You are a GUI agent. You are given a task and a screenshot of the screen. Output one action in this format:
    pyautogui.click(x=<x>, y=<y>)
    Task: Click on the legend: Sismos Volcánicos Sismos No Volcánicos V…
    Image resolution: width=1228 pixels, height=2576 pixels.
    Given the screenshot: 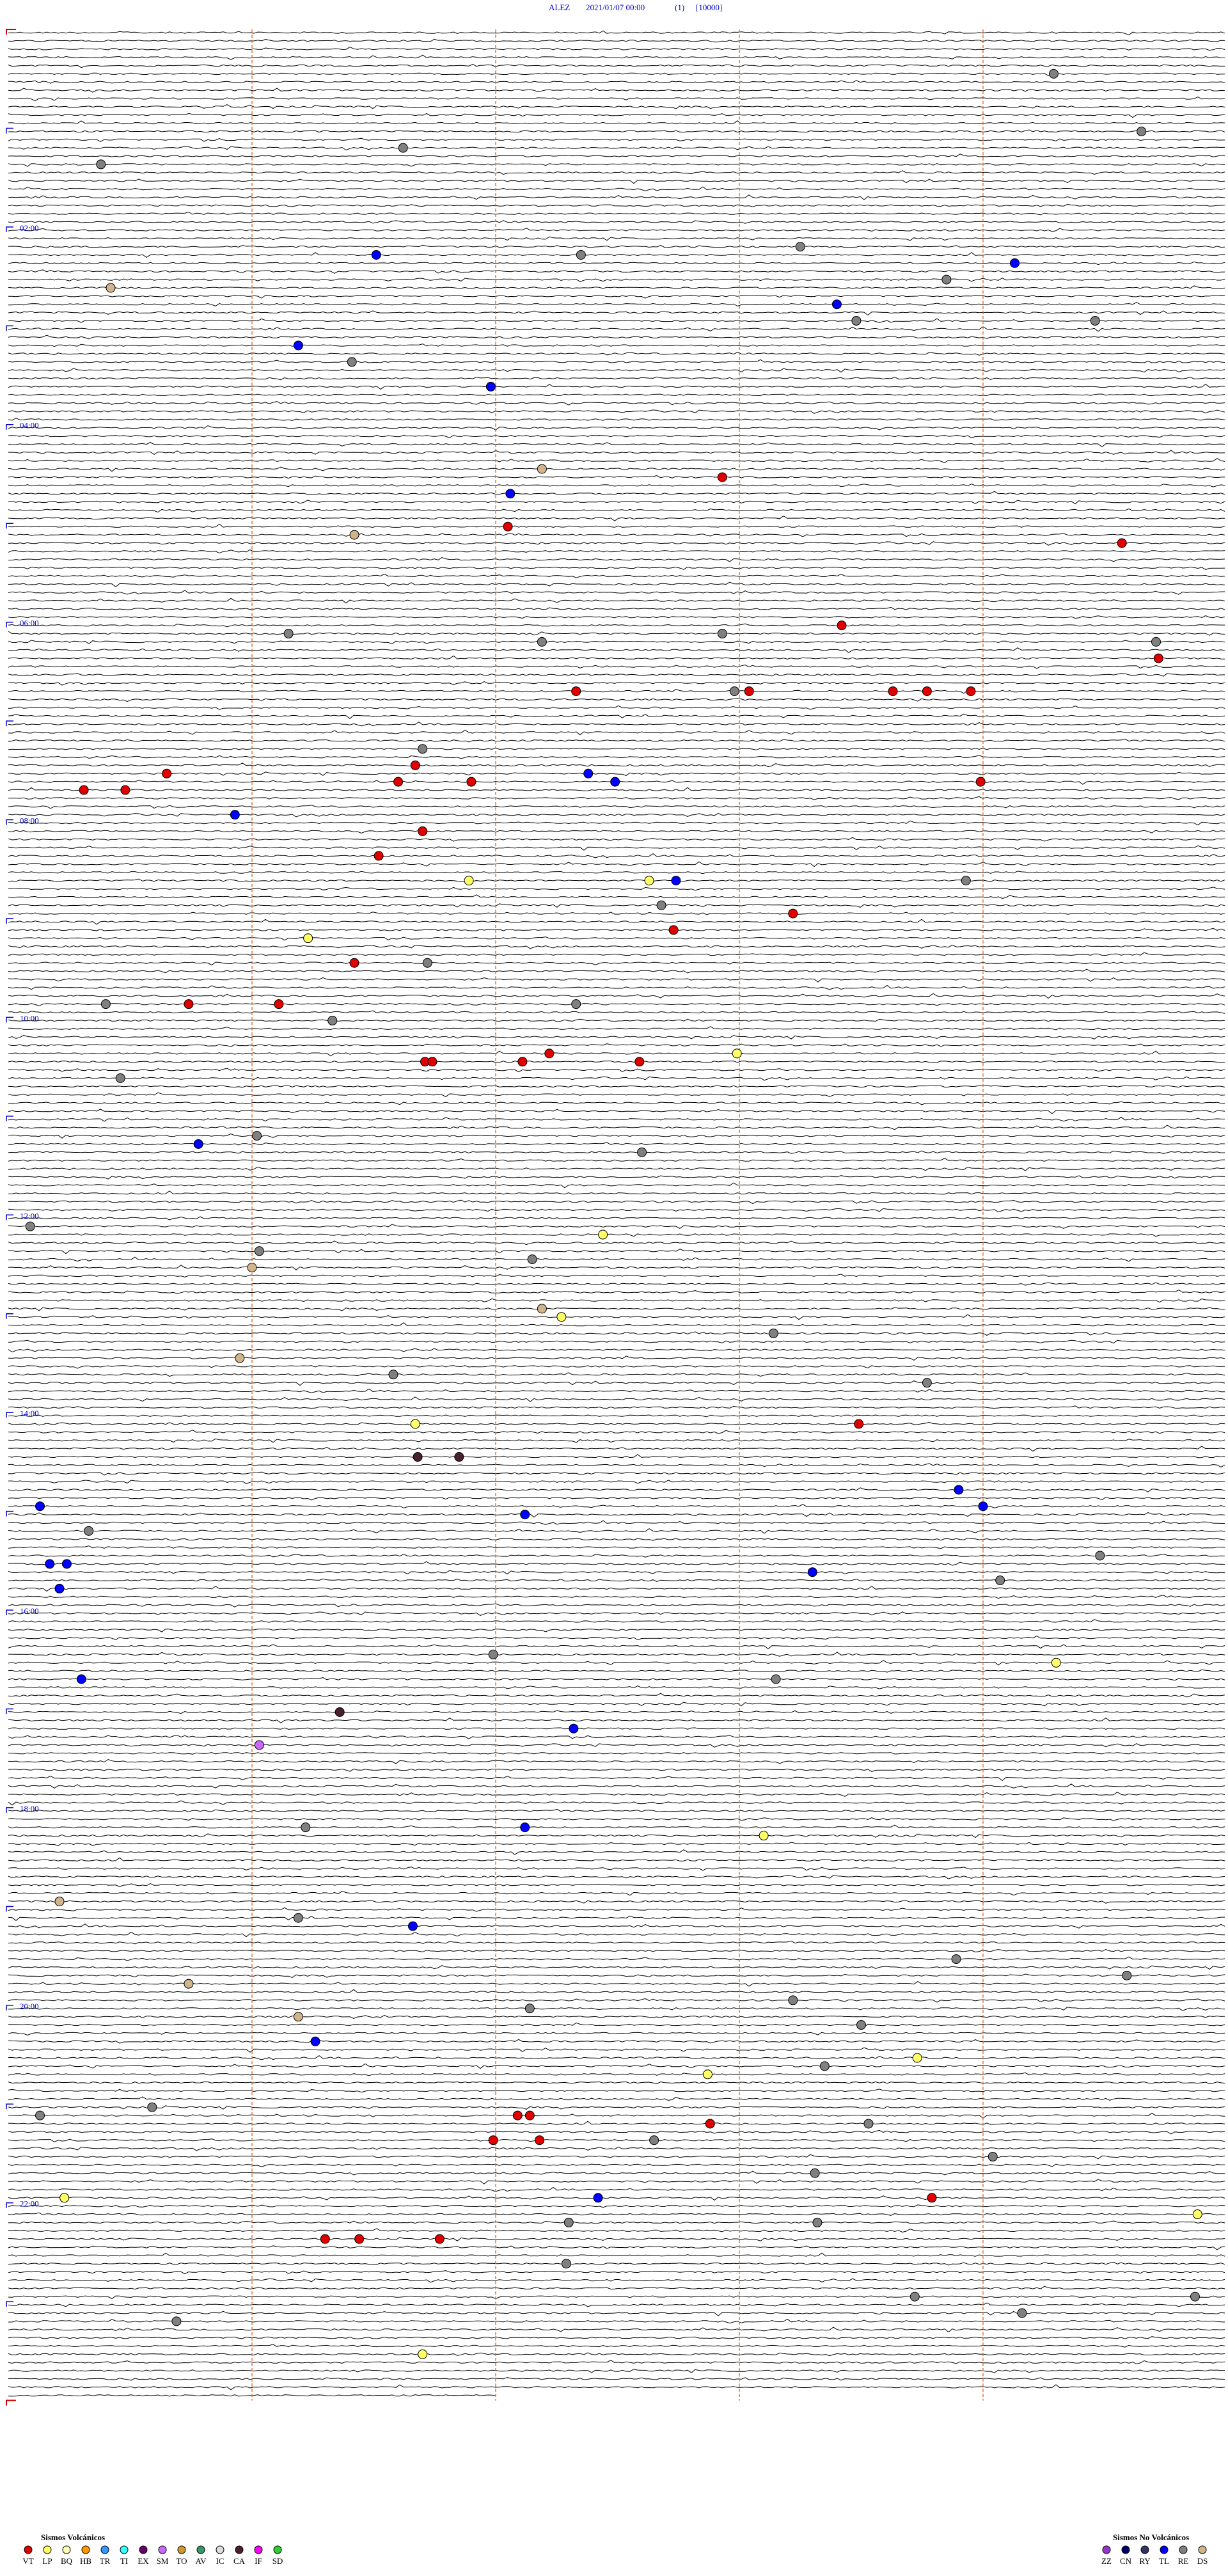 What is the action you would take?
    pyautogui.click(x=615, y=2549)
    